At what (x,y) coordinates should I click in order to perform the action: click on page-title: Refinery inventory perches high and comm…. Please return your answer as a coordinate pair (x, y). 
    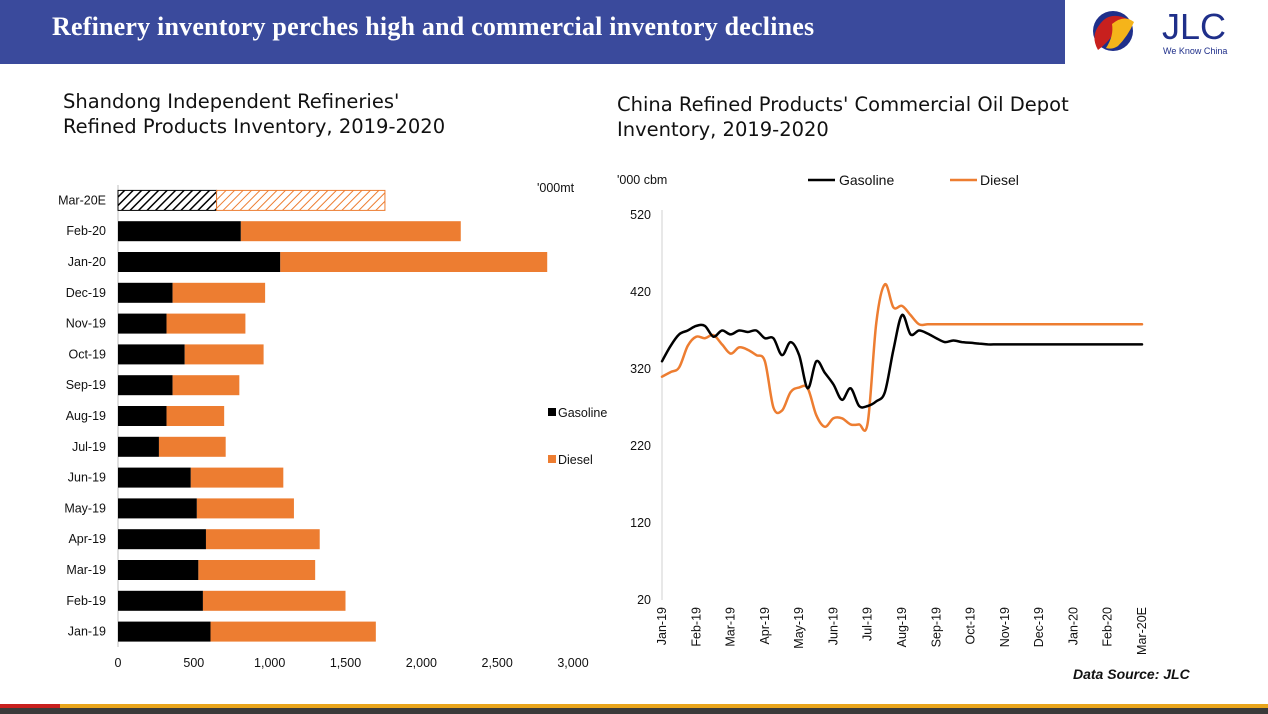
    Looking at the image, I should click on (433, 26).